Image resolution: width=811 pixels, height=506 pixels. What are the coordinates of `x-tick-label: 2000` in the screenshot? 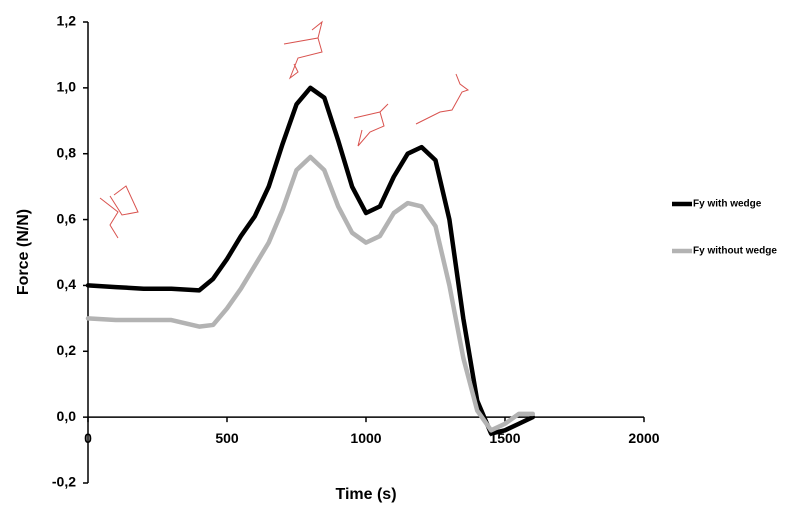 It's located at (643, 438).